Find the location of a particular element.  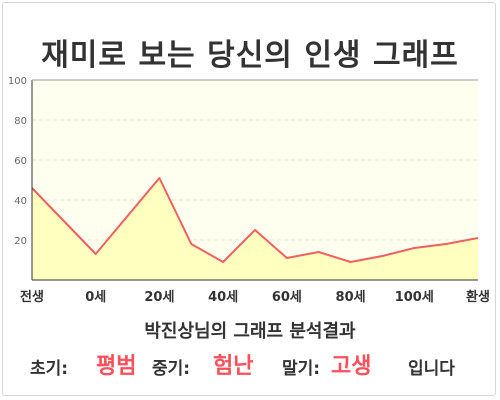

middle-value: 험난 is located at coordinates (233, 366).